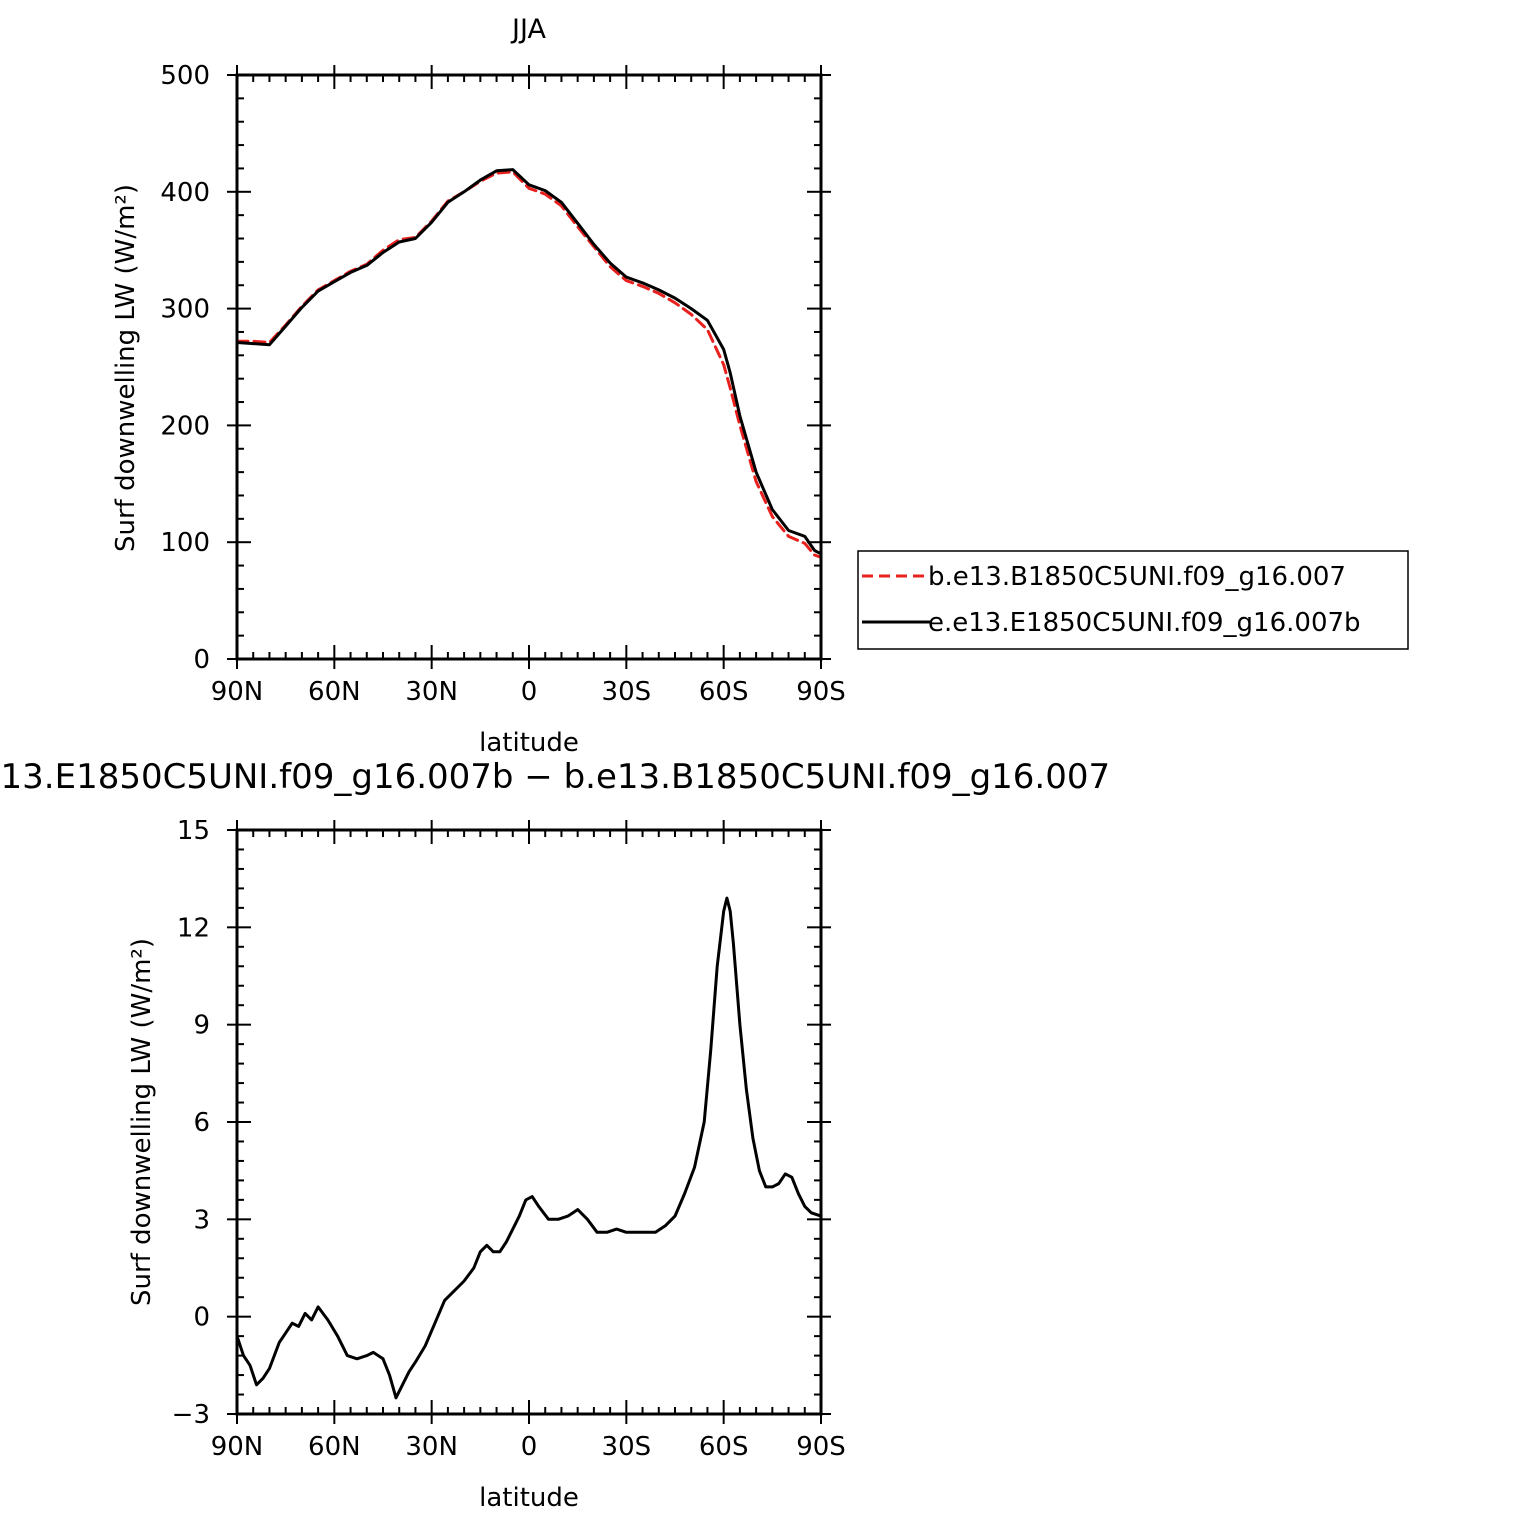  Describe the element at coordinates (431, 692) in the screenshot. I see `top-x-tick-label: 30N` at that location.